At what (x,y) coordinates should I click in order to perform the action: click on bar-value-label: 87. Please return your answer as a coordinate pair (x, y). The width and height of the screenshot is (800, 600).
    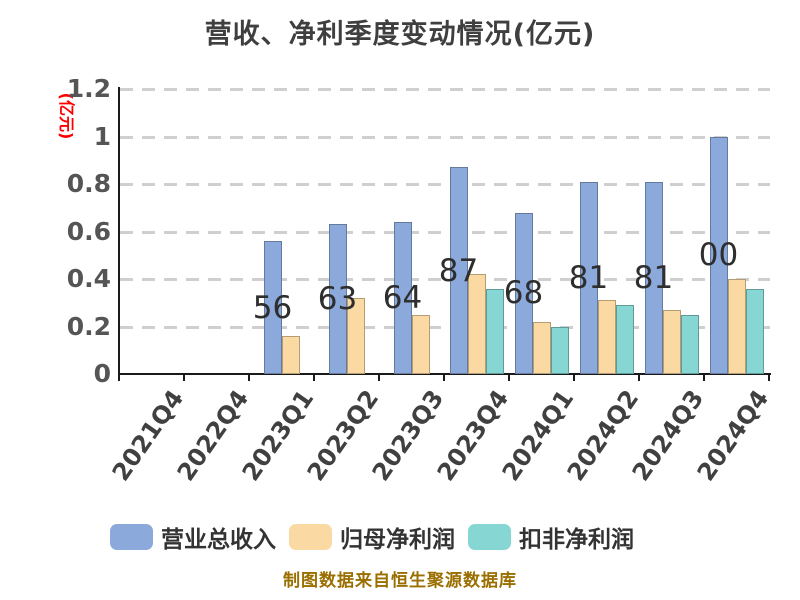
    Looking at the image, I should click on (458, 270).